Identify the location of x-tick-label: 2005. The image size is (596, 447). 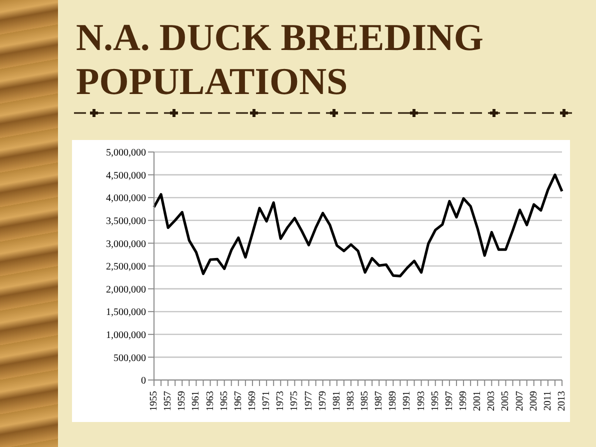
(506, 401).